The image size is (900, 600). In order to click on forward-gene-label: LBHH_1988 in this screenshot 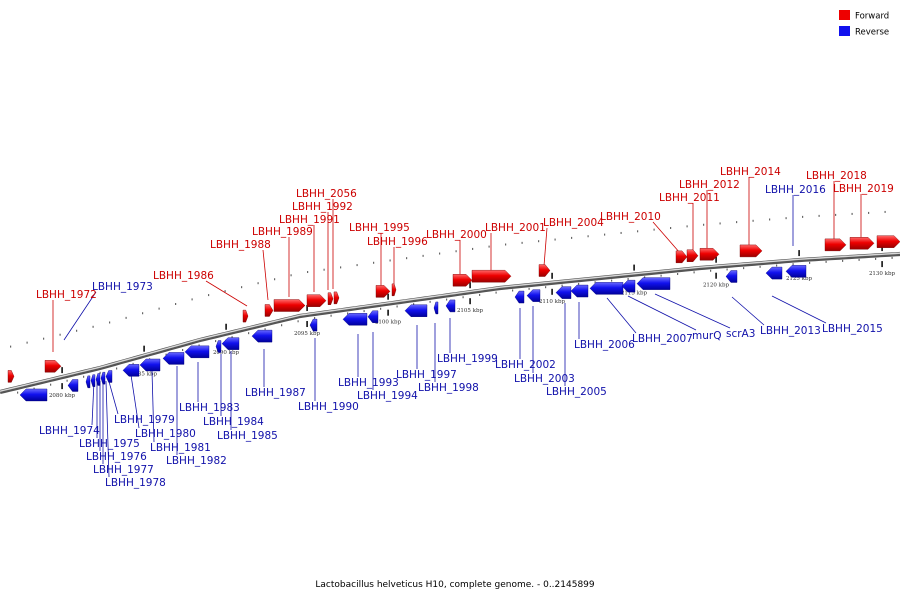, I will do `click(240, 245)`.